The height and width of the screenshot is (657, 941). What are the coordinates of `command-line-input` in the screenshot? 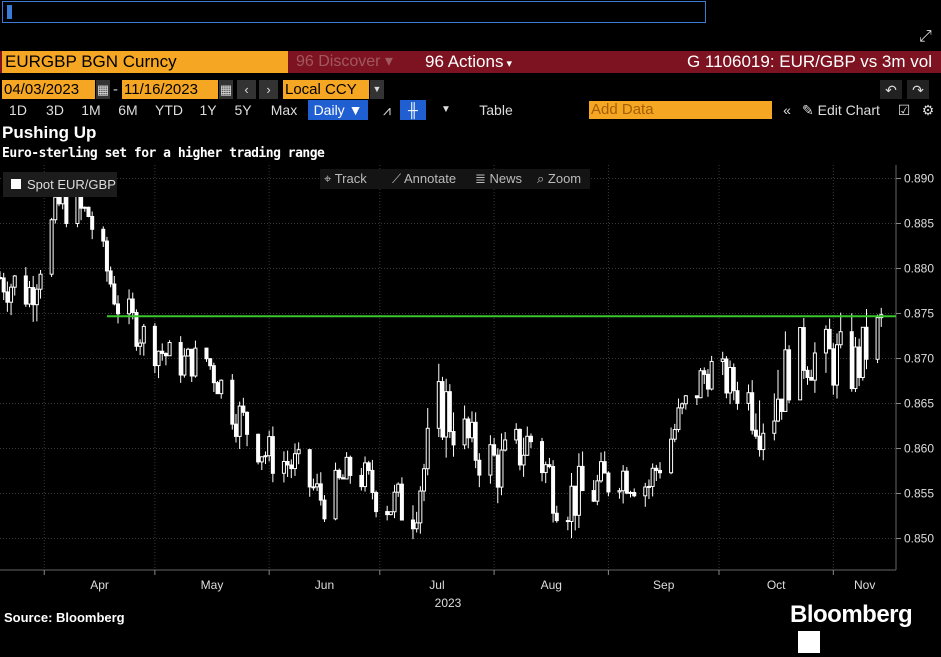 It's located at (354, 12).